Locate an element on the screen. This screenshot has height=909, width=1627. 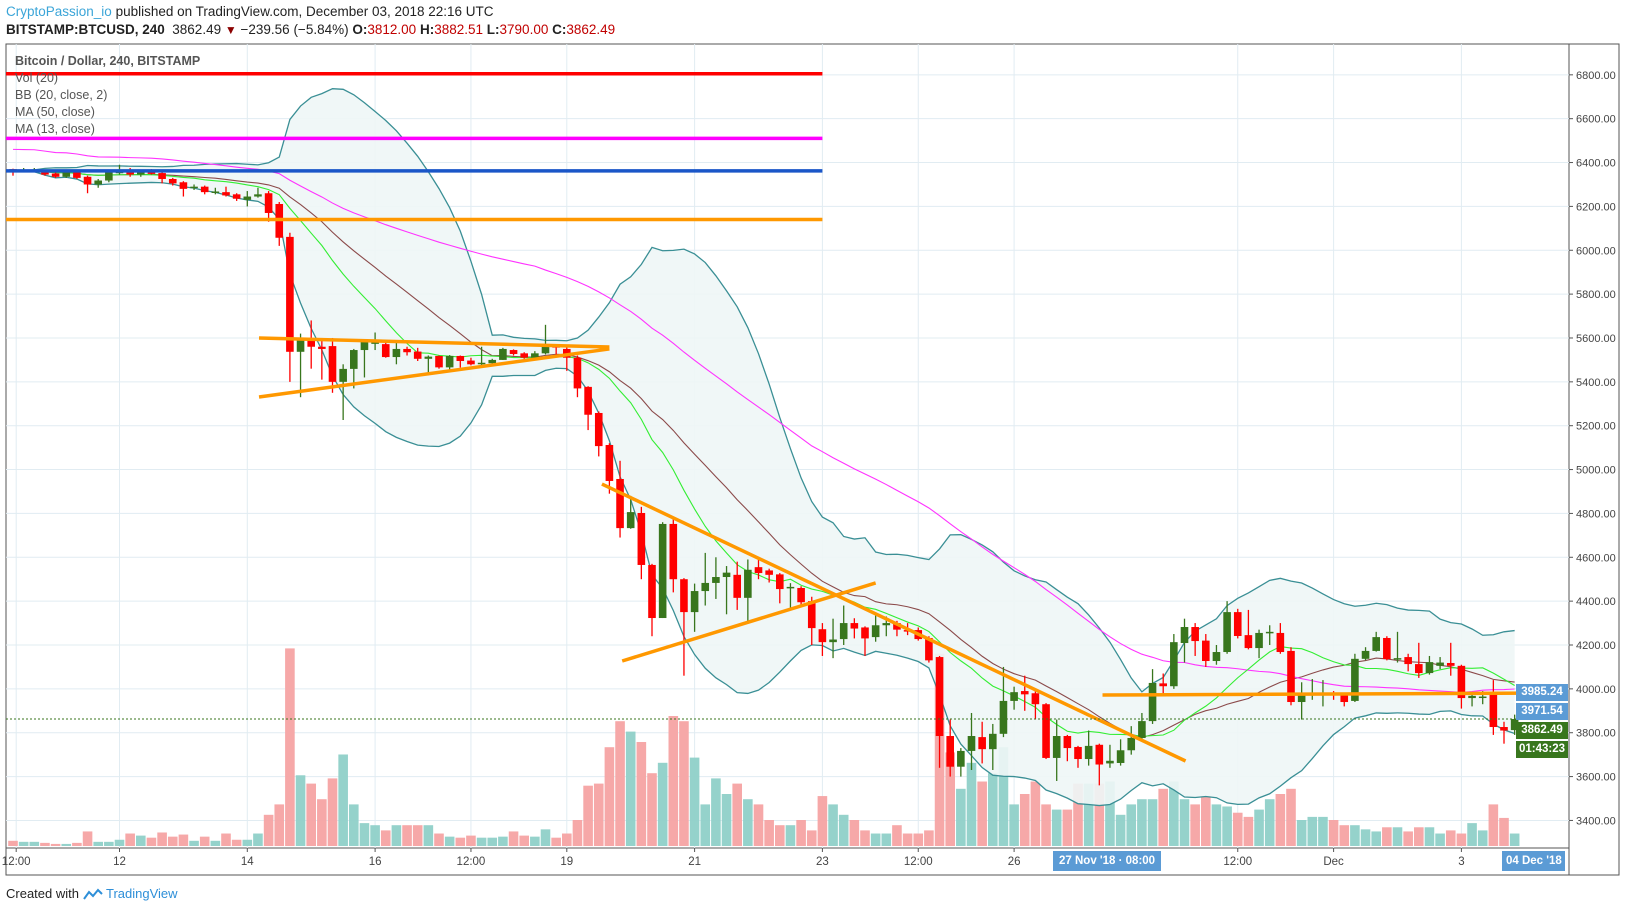
price-label-line-a: 3985.24 is located at coordinates (1542, 692).